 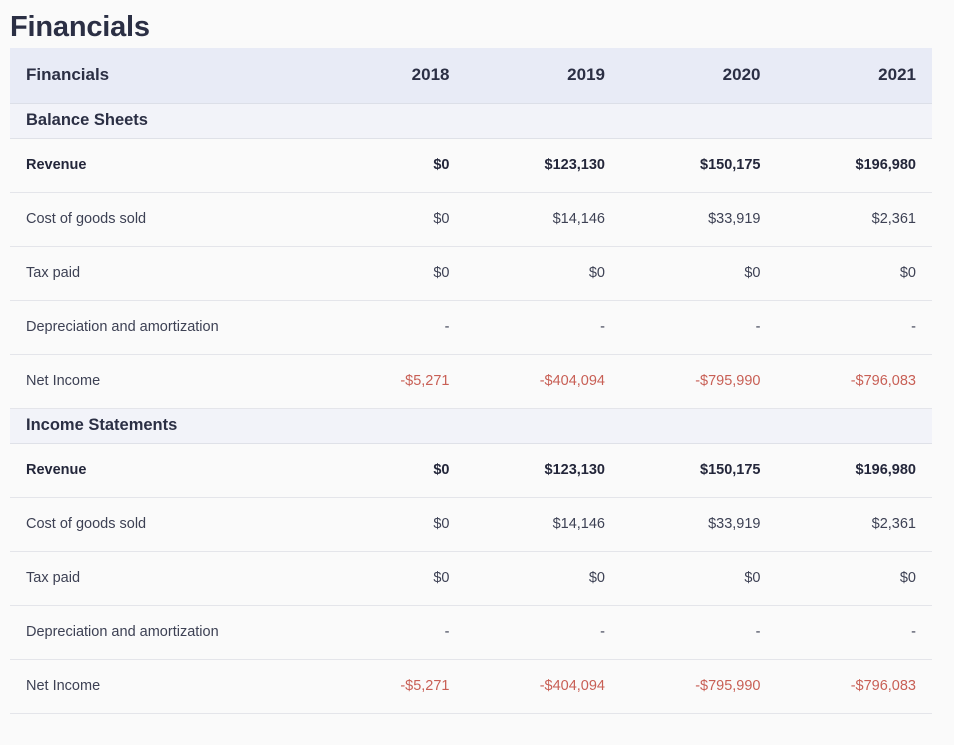 What do you see at coordinates (699, 76) in the screenshot?
I see `column-header-year: 2020` at bounding box center [699, 76].